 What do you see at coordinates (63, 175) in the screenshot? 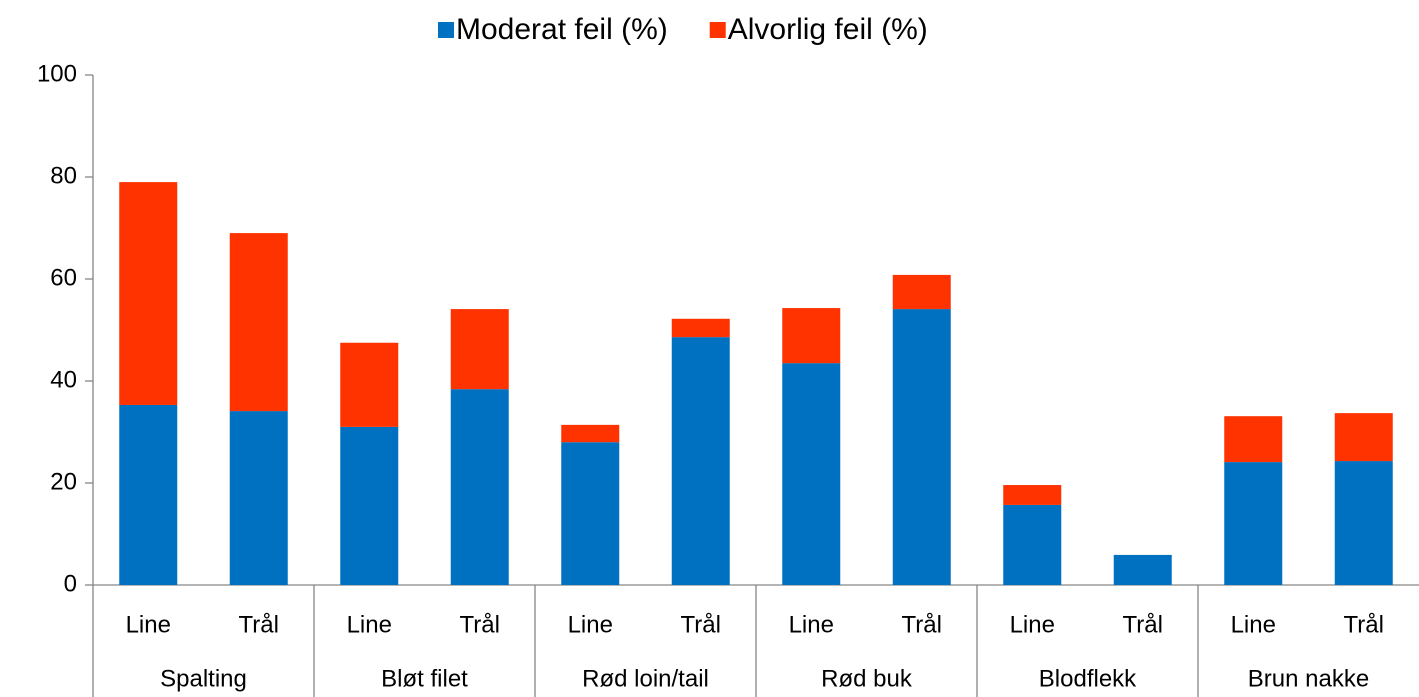
I see `y-tick-label: 80` at bounding box center [63, 175].